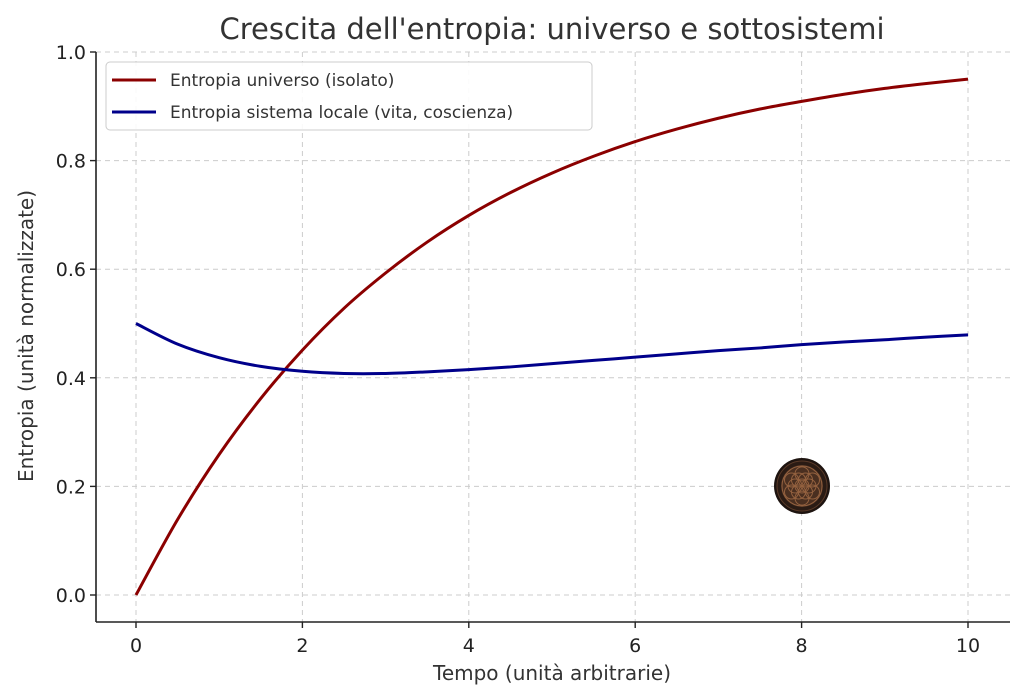 This screenshot has width=1024, height=700. I want to click on x-tick-label: 6, so click(635, 646).